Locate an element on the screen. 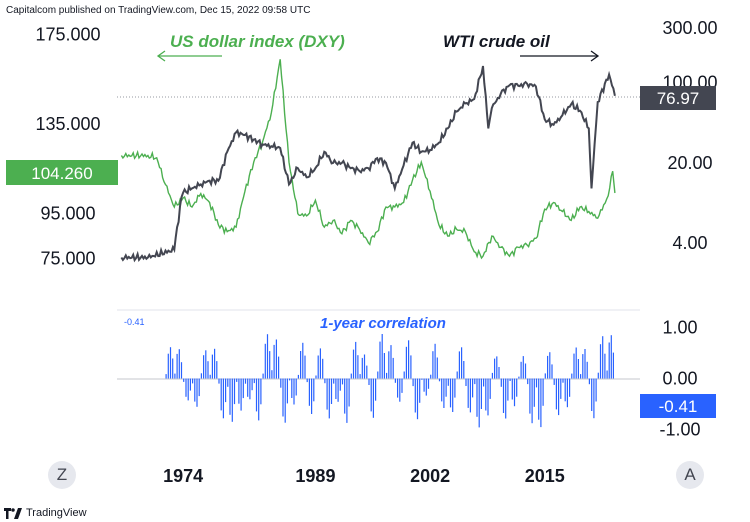  correlation-corner-value: -0.41 is located at coordinates (134, 322).